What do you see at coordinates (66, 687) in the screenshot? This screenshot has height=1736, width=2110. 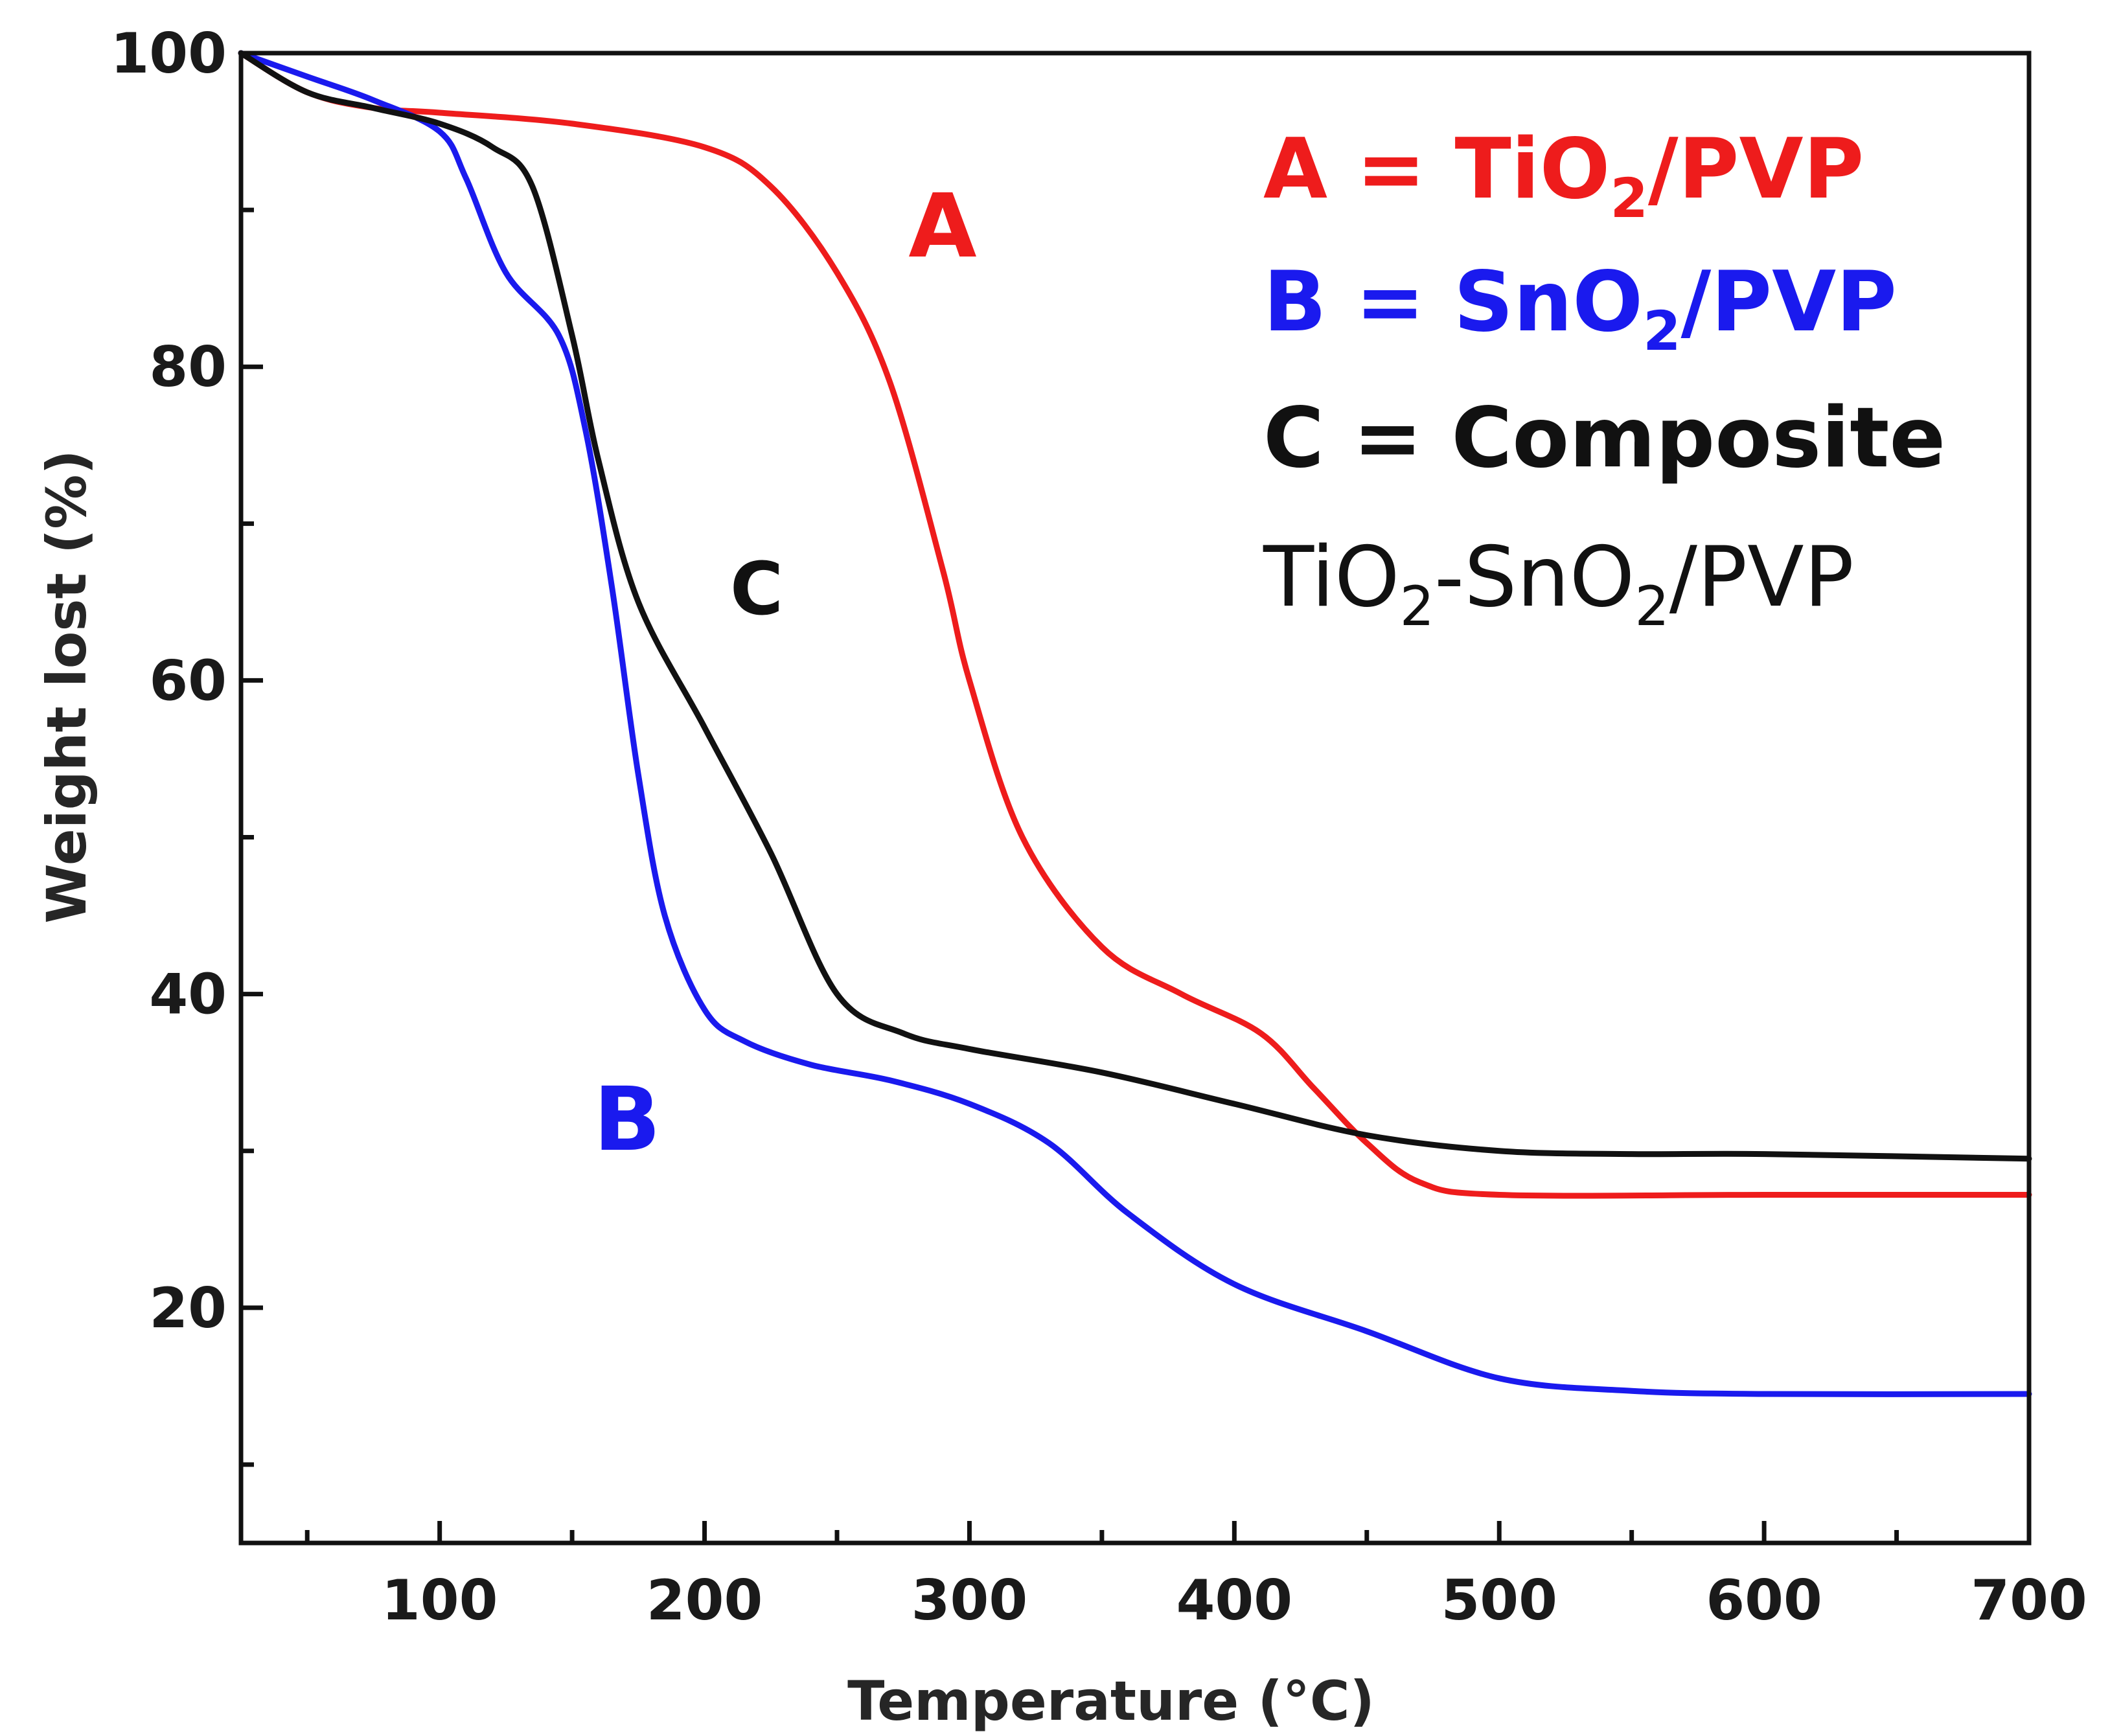 I see `y-axis-label: Weight lost (%)` at bounding box center [66, 687].